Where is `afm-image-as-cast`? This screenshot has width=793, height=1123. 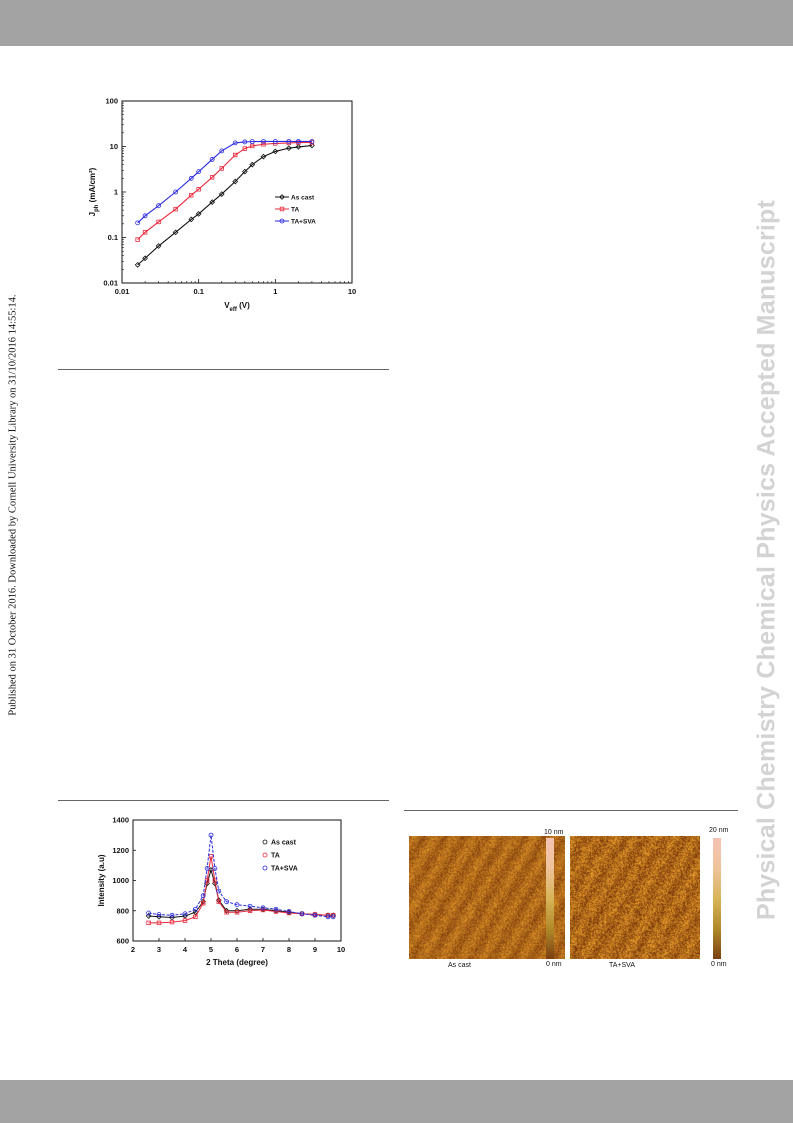 afm-image-as-cast is located at coordinates (487, 897).